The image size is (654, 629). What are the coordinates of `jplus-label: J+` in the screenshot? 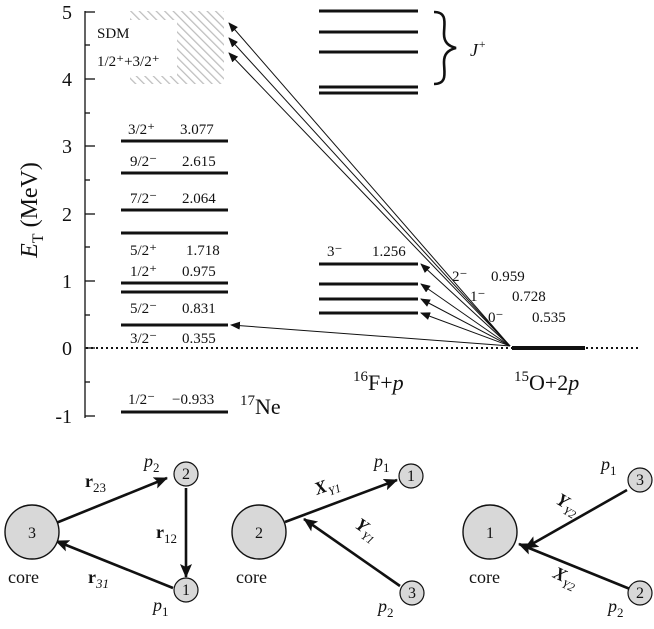 It's located at (478, 48).